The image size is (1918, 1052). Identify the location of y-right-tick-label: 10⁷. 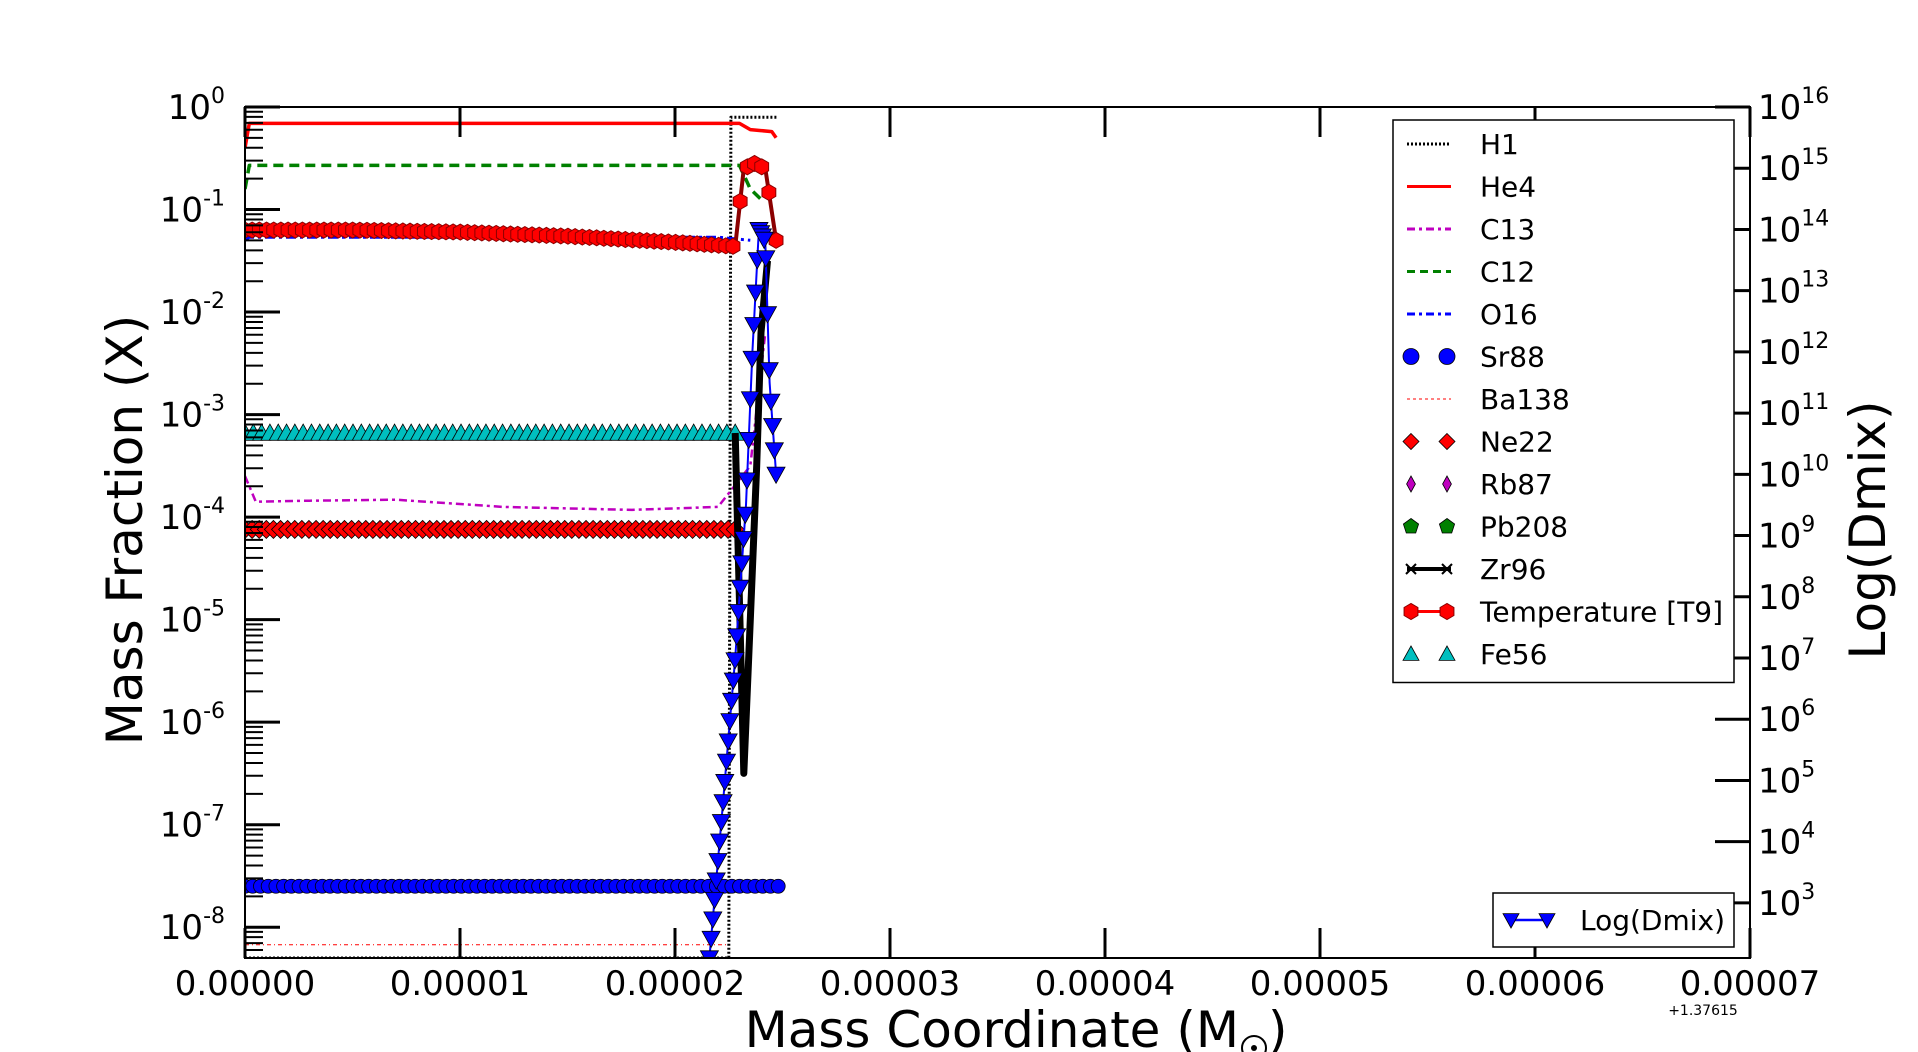
(1786, 657).